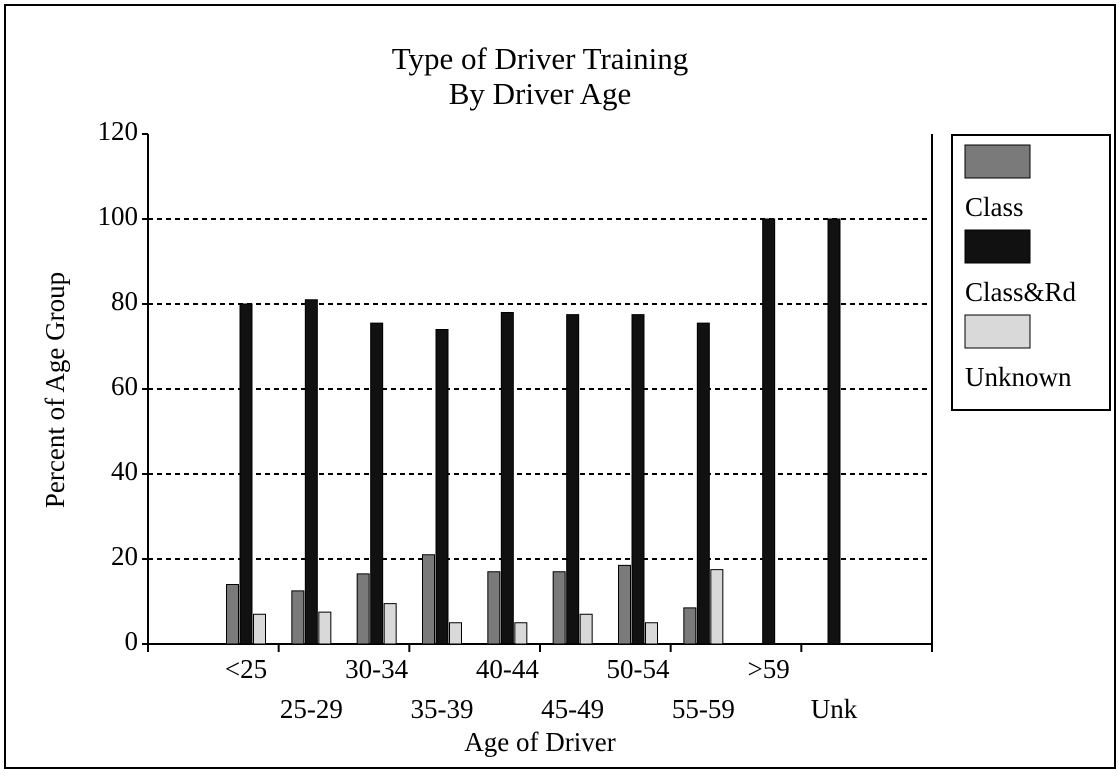  I want to click on x-tick-label: 40-44, so click(507, 669).